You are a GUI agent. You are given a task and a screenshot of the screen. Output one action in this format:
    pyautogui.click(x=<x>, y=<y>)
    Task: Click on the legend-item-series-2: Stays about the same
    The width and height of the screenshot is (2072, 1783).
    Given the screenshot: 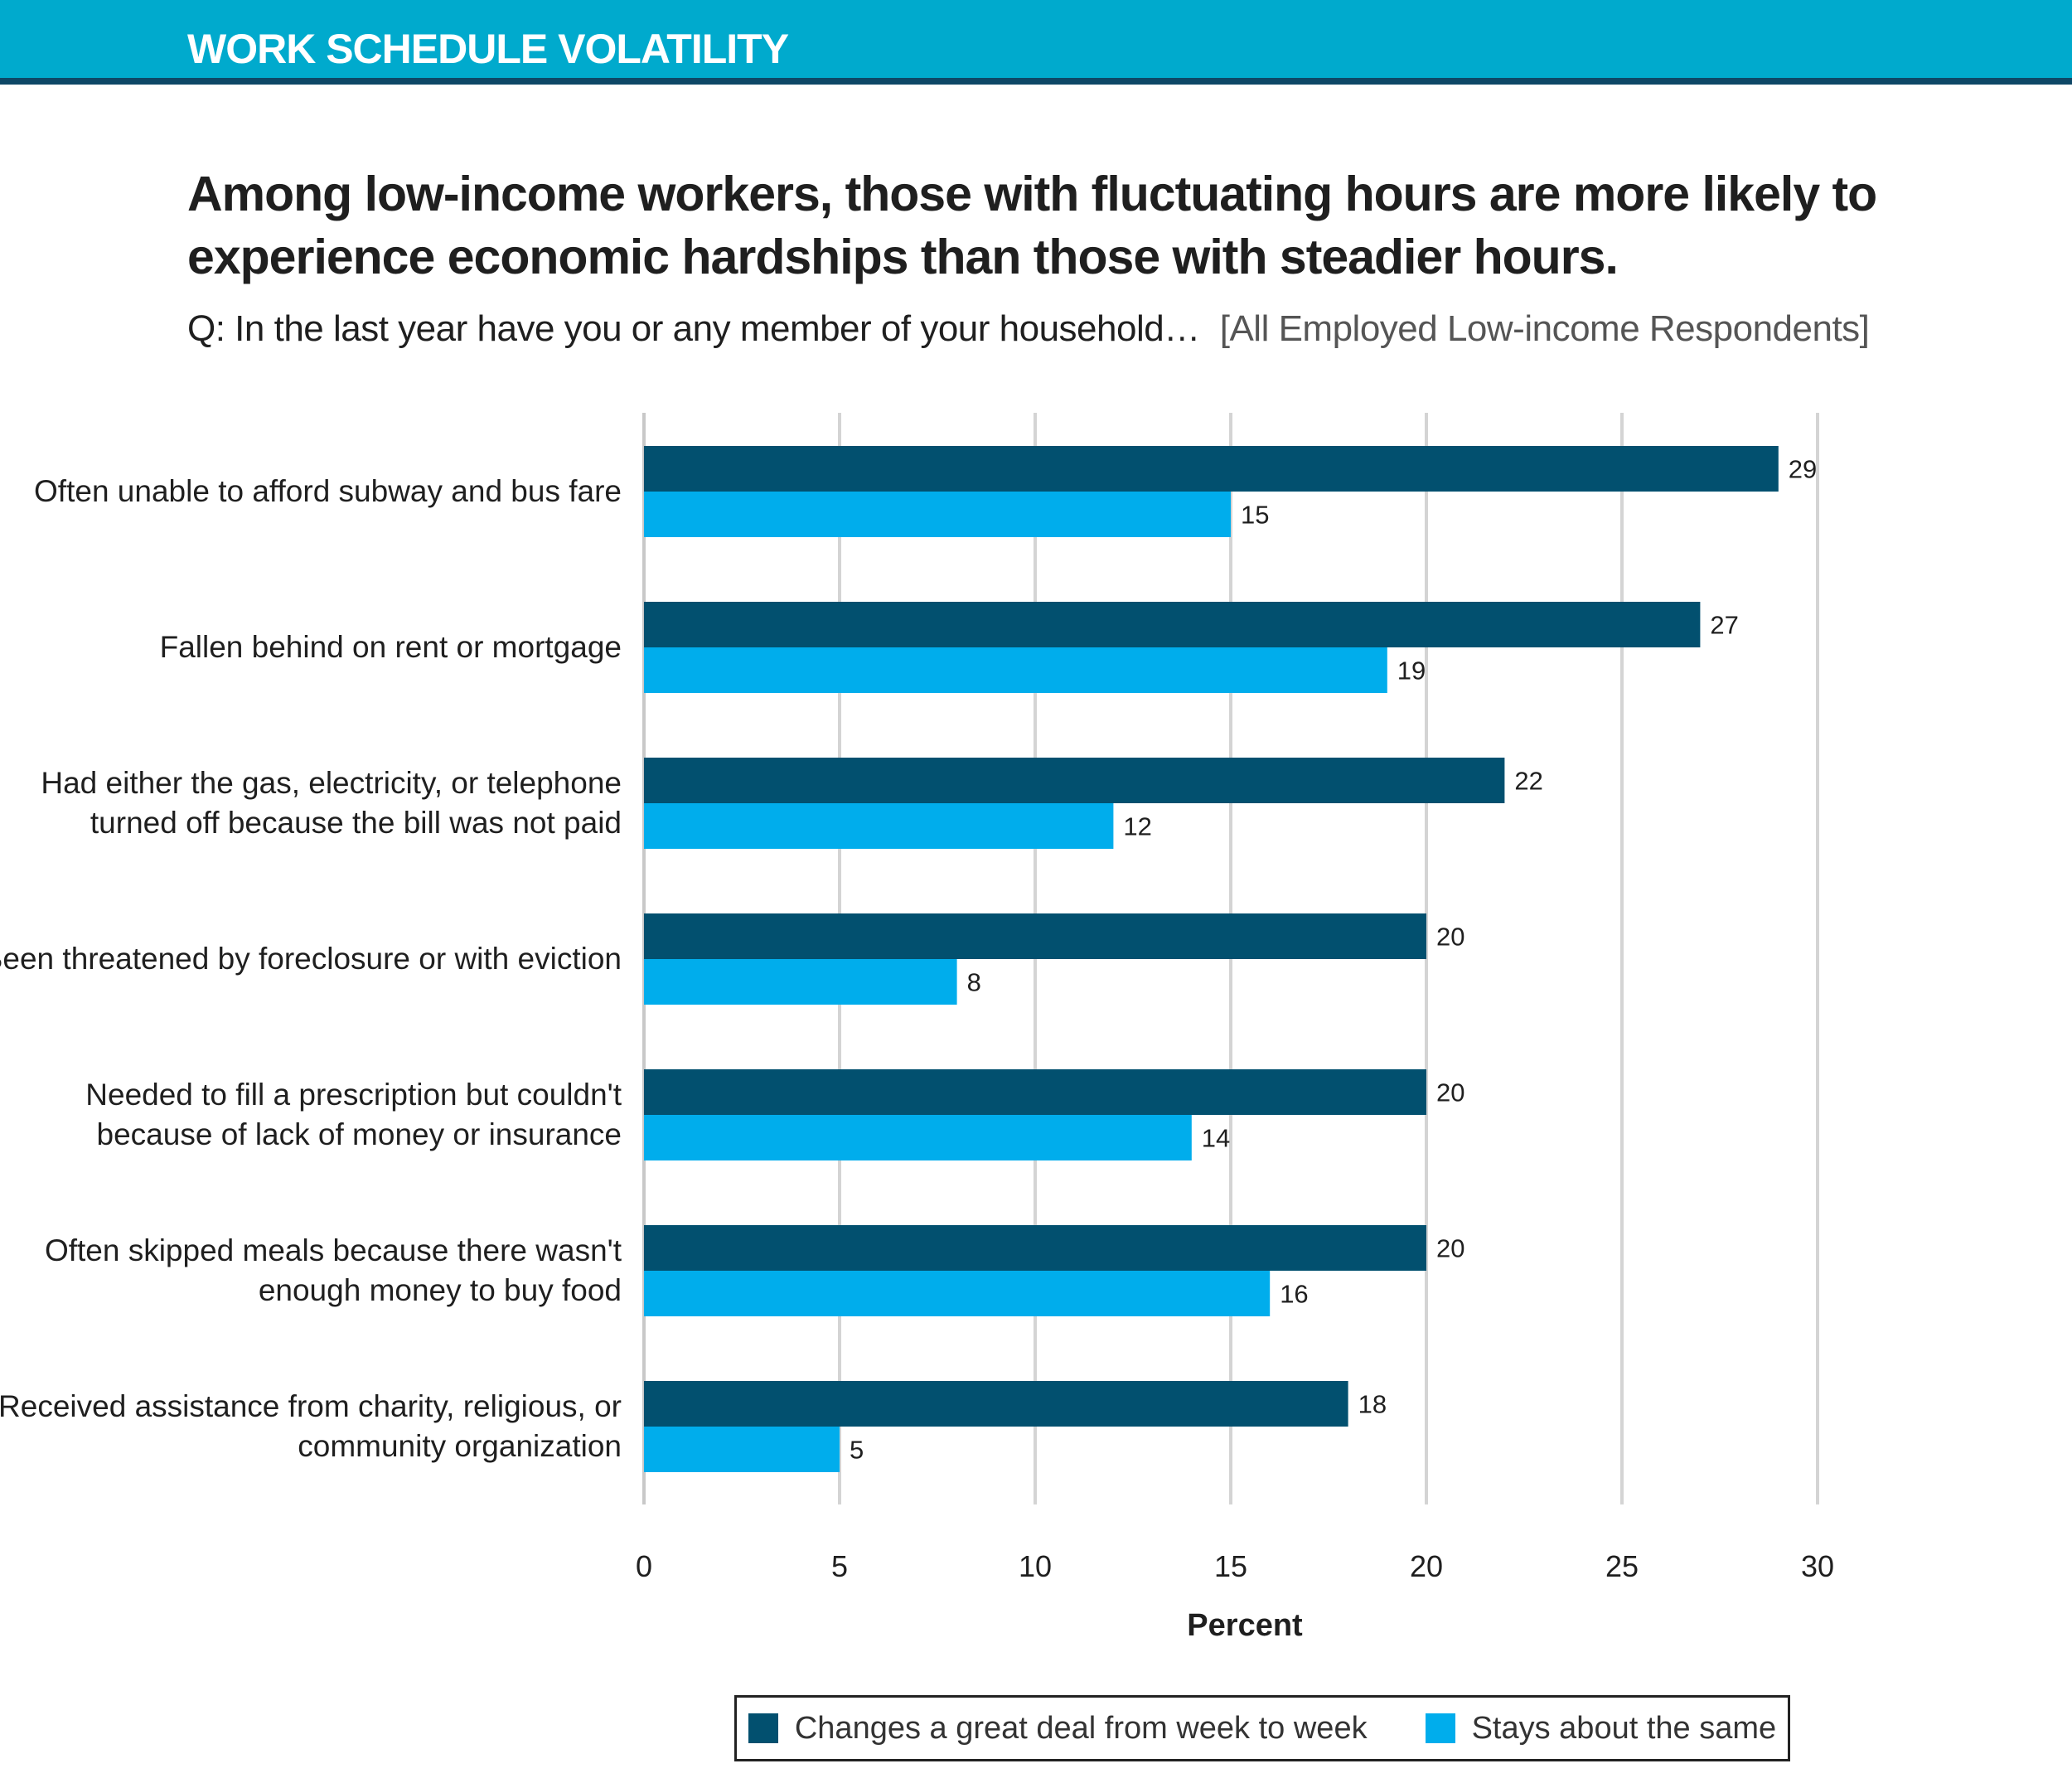 What is the action you would take?
    pyautogui.click(x=1601, y=1728)
    